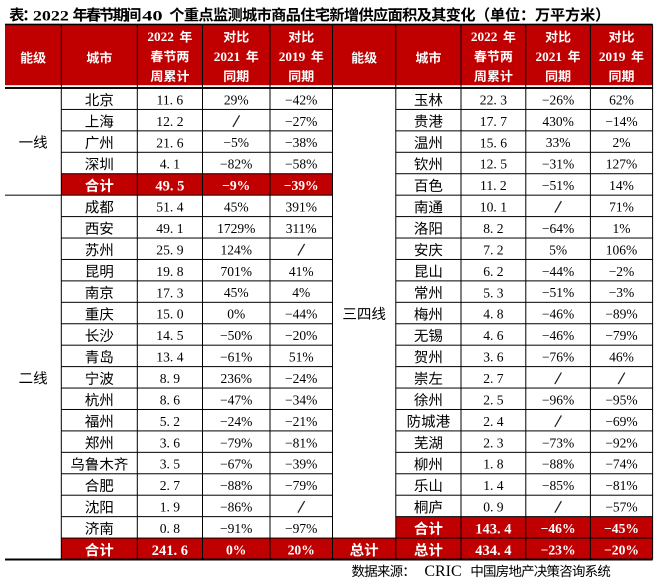 The image size is (660, 585). Describe the element at coordinates (301, 528) in the screenshot. I see `svg-text: −97%` at that location.